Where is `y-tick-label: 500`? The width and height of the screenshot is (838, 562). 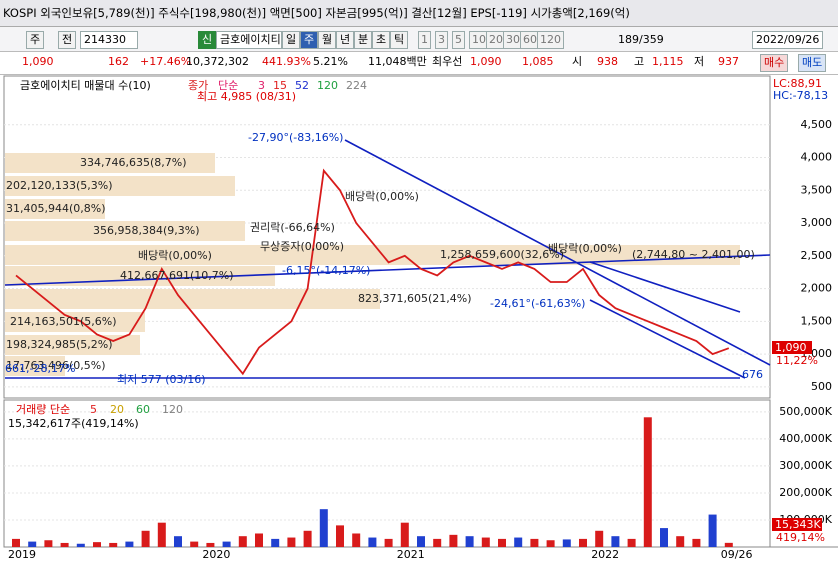
y-tick-label: 500 is located at coordinates (821, 386).